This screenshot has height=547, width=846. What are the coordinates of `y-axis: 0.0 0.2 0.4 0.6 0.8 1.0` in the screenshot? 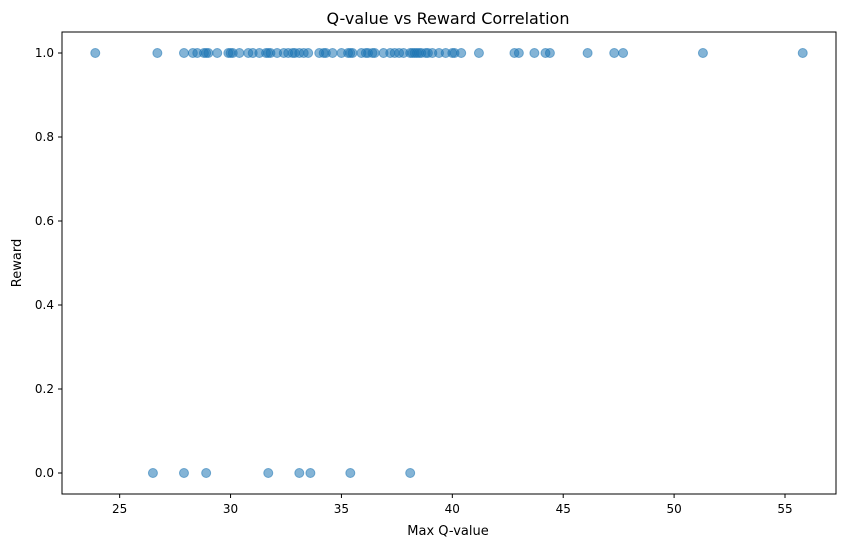 It's located at (48, 263).